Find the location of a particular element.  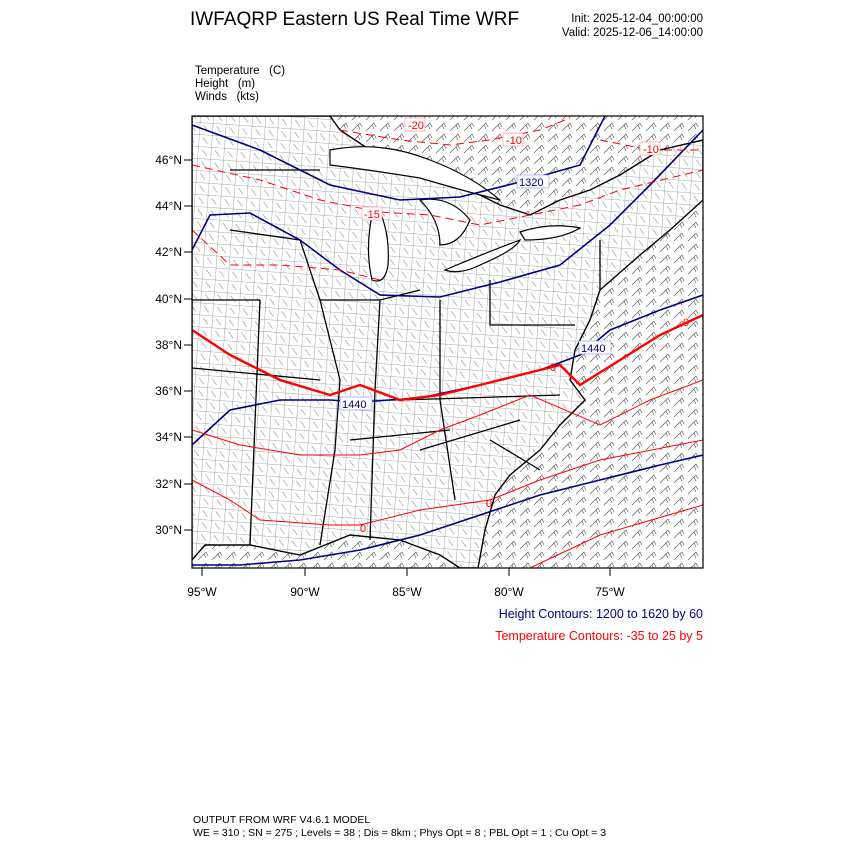

lake-erie is located at coordinates (482, 255).